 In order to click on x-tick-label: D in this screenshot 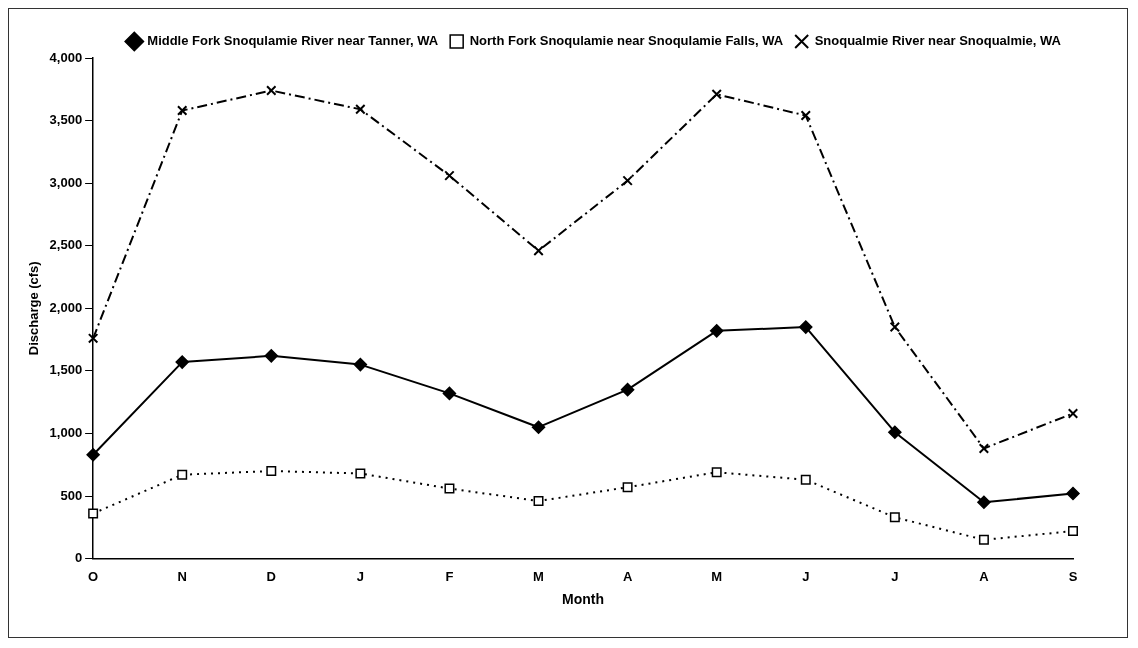, I will do `click(271, 576)`.